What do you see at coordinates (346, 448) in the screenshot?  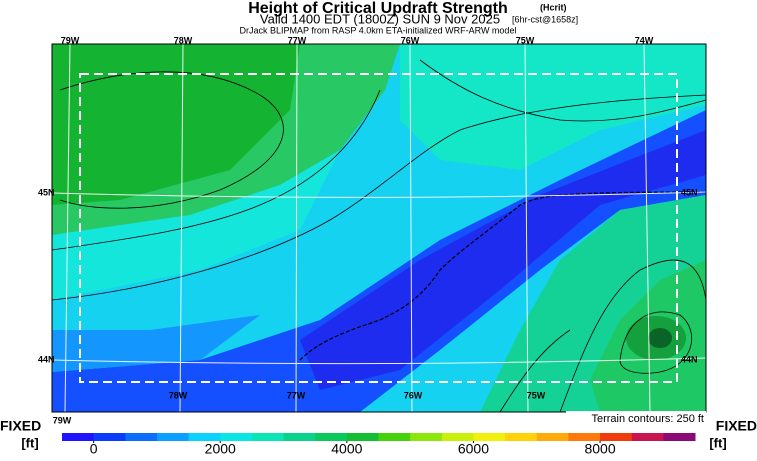 I see `colorbar-tick-label: 4000` at bounding box center [346, 448].